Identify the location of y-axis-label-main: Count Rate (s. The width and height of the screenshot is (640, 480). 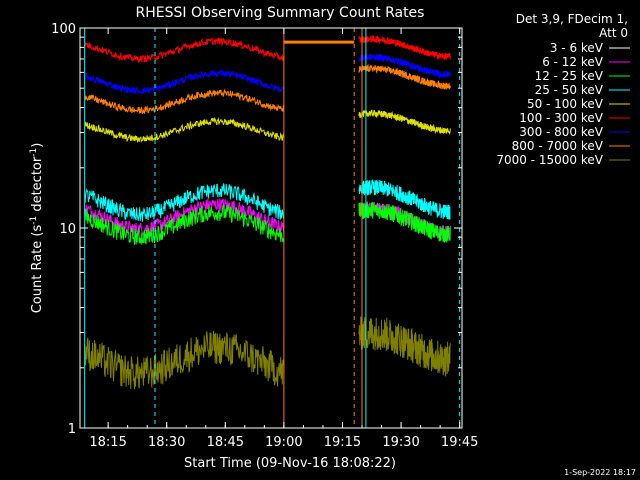
(37, 269).